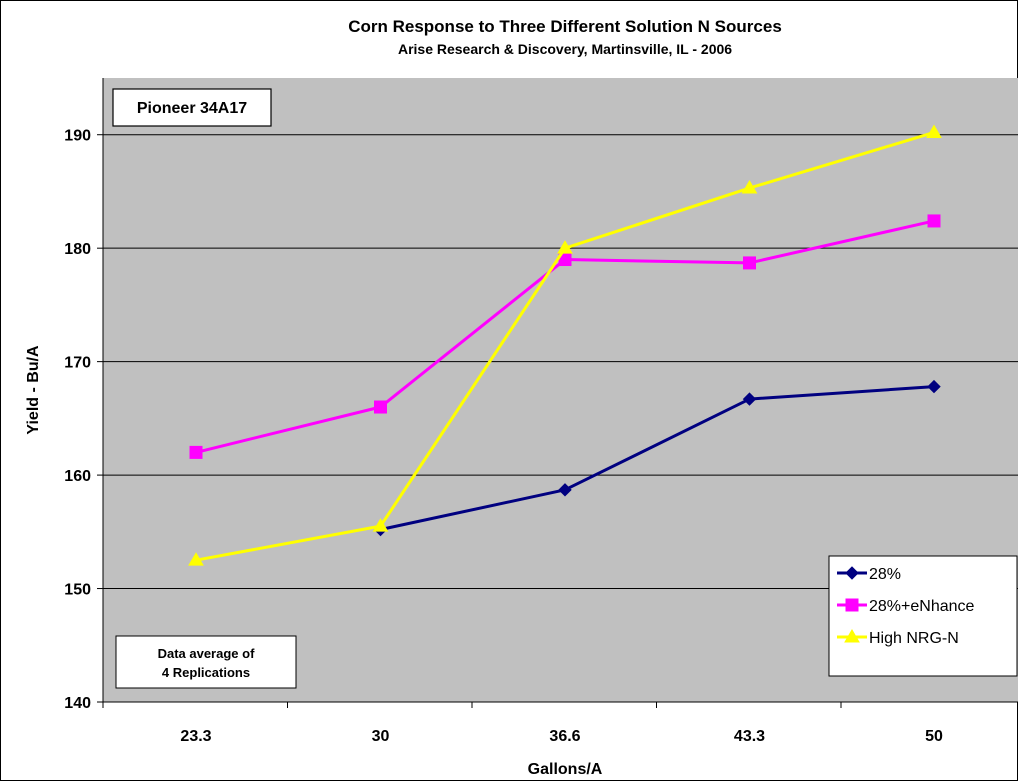 The width and height of the screenshot is (1018, 781). Describe the element at coordinates (522, 723) in the screenshot. I see `x-axis-ticks: 23.3 30 36.6 43.3 50` at that location.